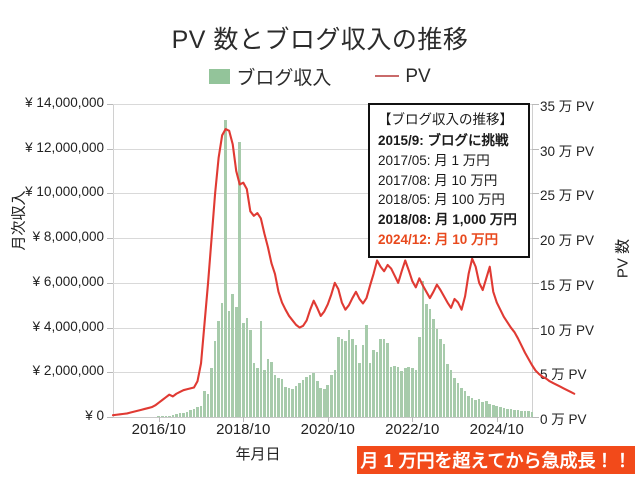 The width and height of the screenshot is (640, 480). I want to click on y-axis-left-spine, so click(113, 261).